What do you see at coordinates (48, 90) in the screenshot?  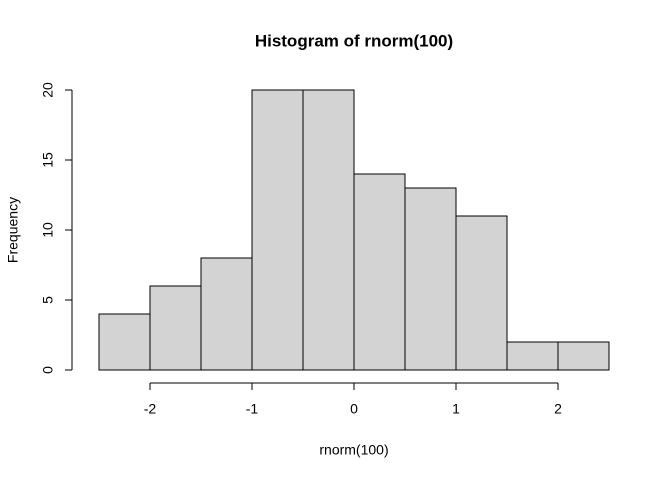 I see `y-tick-label: 20` at bounding box center [48, 90].